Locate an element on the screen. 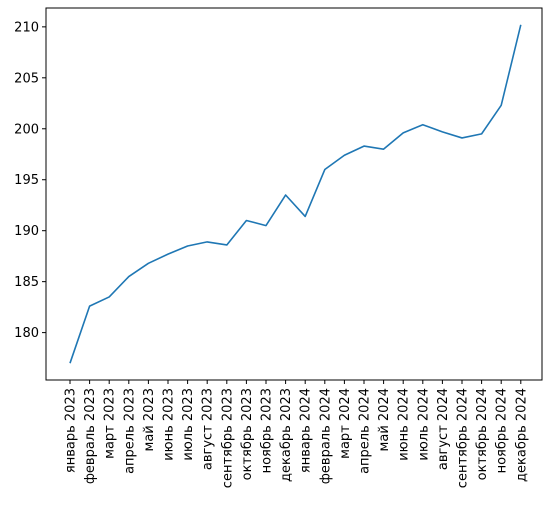  x-tick-label: июнь 2024 is located at coordinates (404, 424).